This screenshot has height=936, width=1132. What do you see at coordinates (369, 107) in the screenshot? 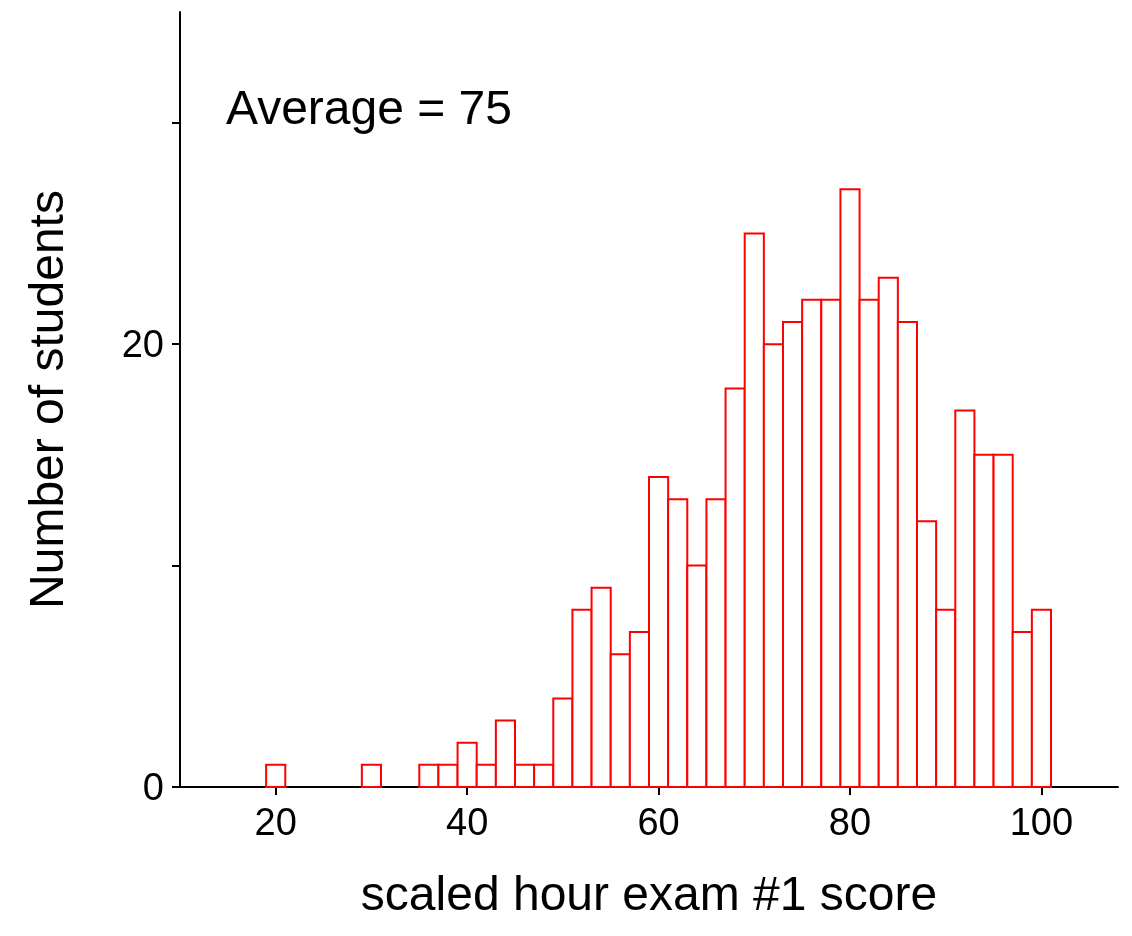
I see `annotation: Average = 75` at bounding box center [369, 107].